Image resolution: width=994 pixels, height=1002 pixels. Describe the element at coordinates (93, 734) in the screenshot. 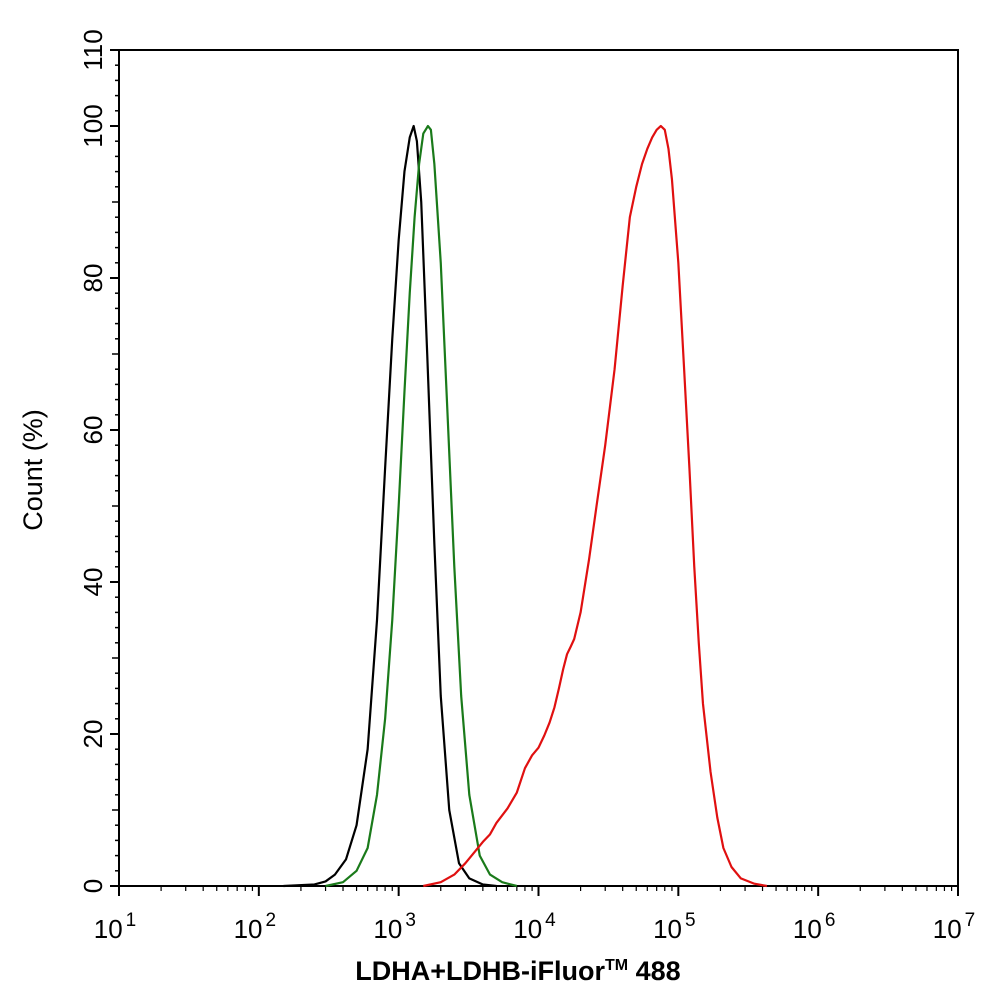

I see `y-tick-label: 20` at that location.